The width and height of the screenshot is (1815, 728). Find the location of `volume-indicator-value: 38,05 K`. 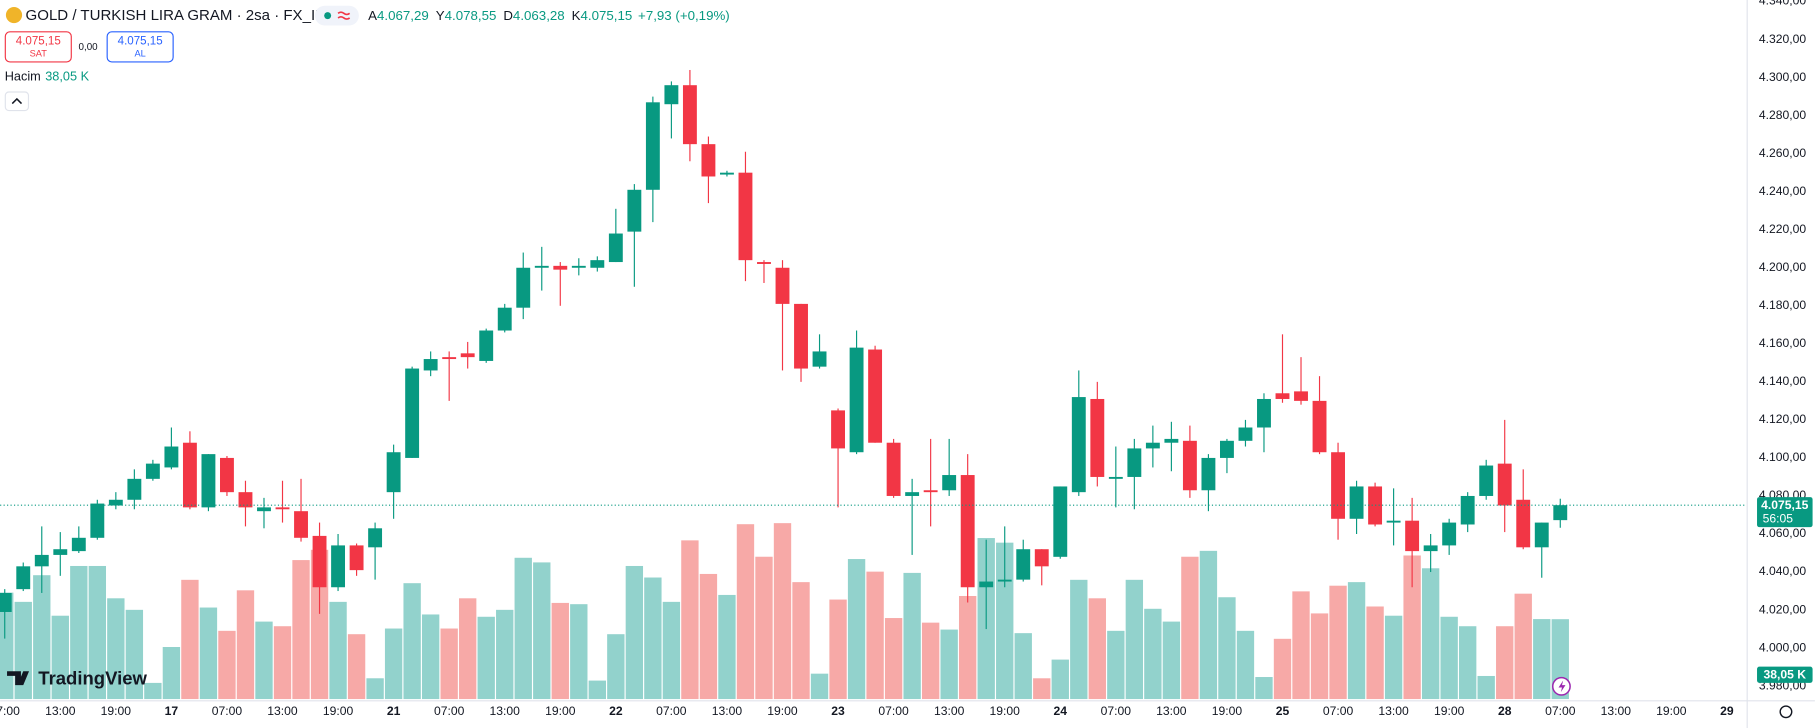

volume-indicator-value: 38,05 K is located at coordinates (67, 75).